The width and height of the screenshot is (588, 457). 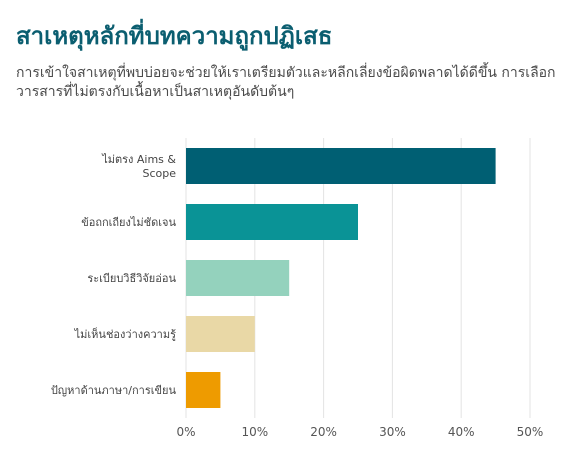 I want to click on x-tick-label: 10%, so click(x=254, y=432).